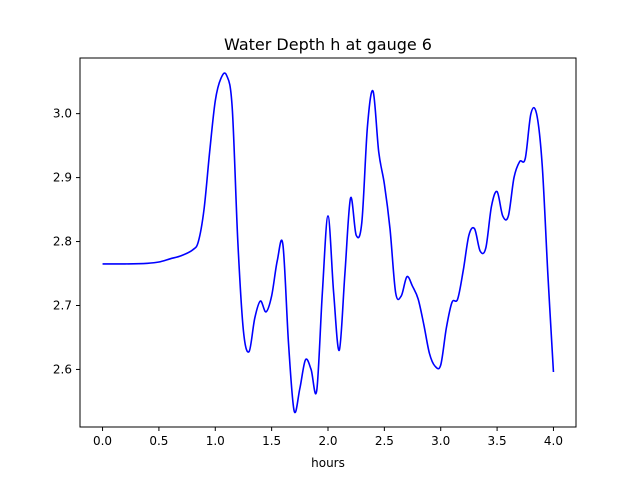 Image resolution: width=640 pixels, height=480 pixels. I want to click on x-tick-label: 3.0, so click(440, 441).